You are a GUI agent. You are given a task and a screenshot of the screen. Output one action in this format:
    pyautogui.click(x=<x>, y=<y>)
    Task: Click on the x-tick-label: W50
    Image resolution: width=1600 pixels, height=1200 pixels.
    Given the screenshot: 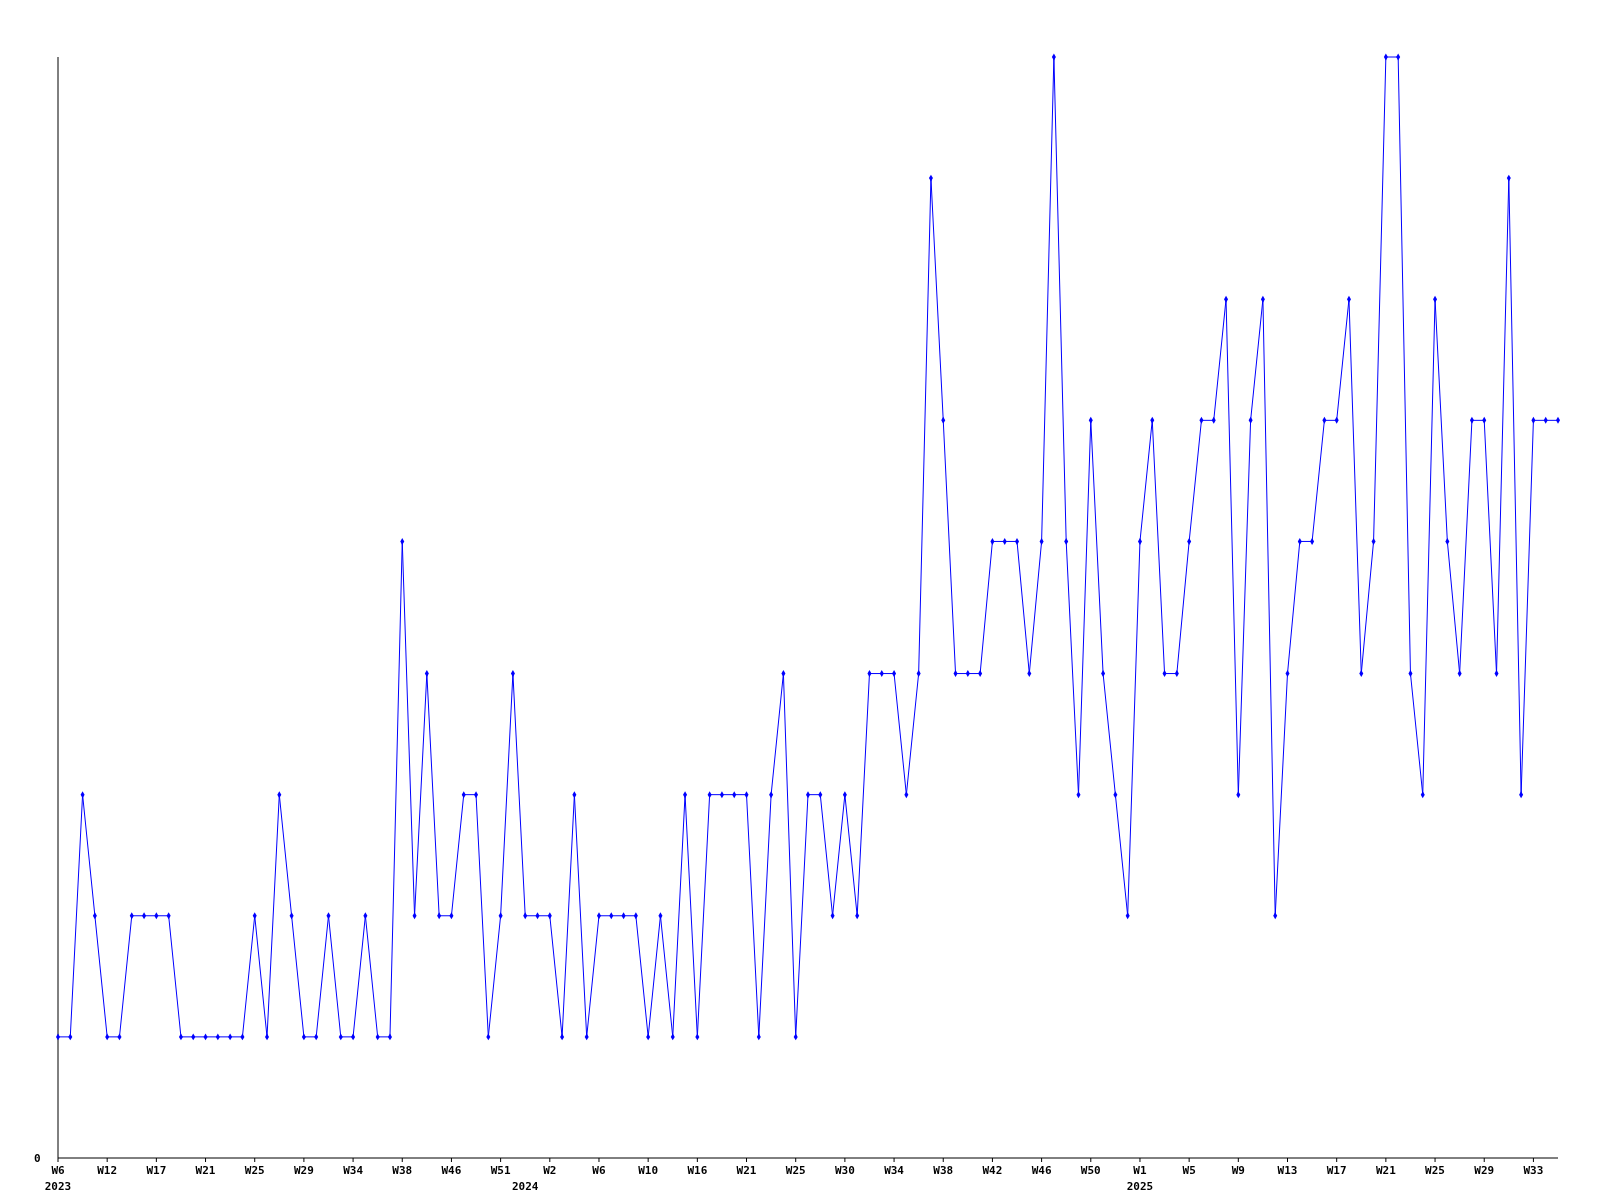 What is the action you would take?
    pyautogui.click(x=1090, y=1170)
    